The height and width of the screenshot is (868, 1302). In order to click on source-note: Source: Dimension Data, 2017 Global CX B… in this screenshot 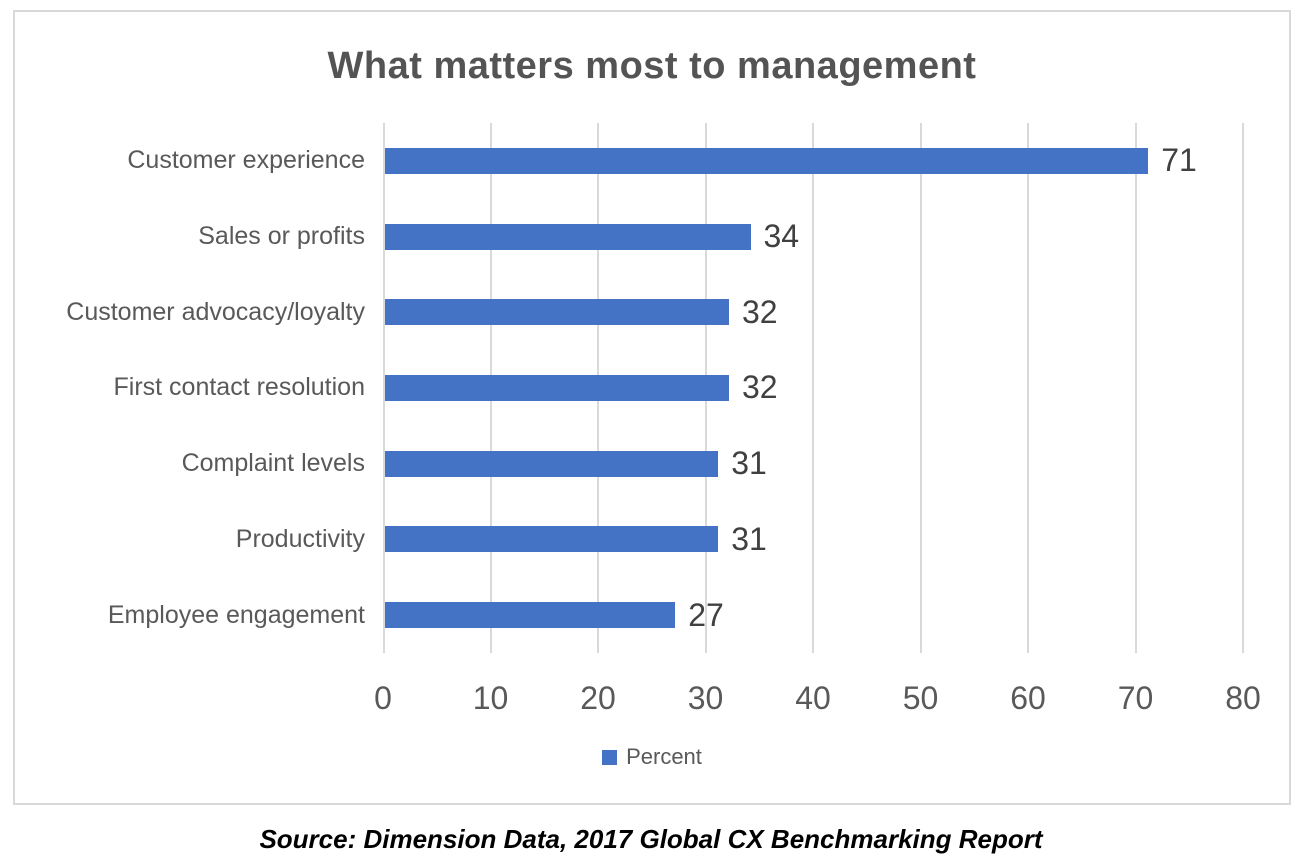, I will do `click(651, 839)`.